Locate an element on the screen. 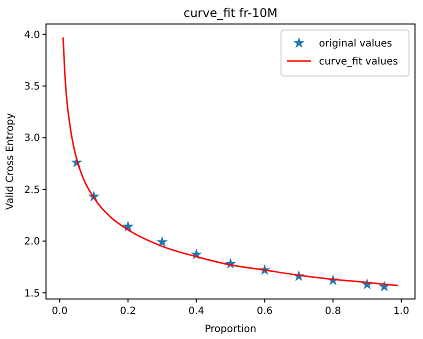  x-tick-label: 0.8 is located at coordinates (333, 311).